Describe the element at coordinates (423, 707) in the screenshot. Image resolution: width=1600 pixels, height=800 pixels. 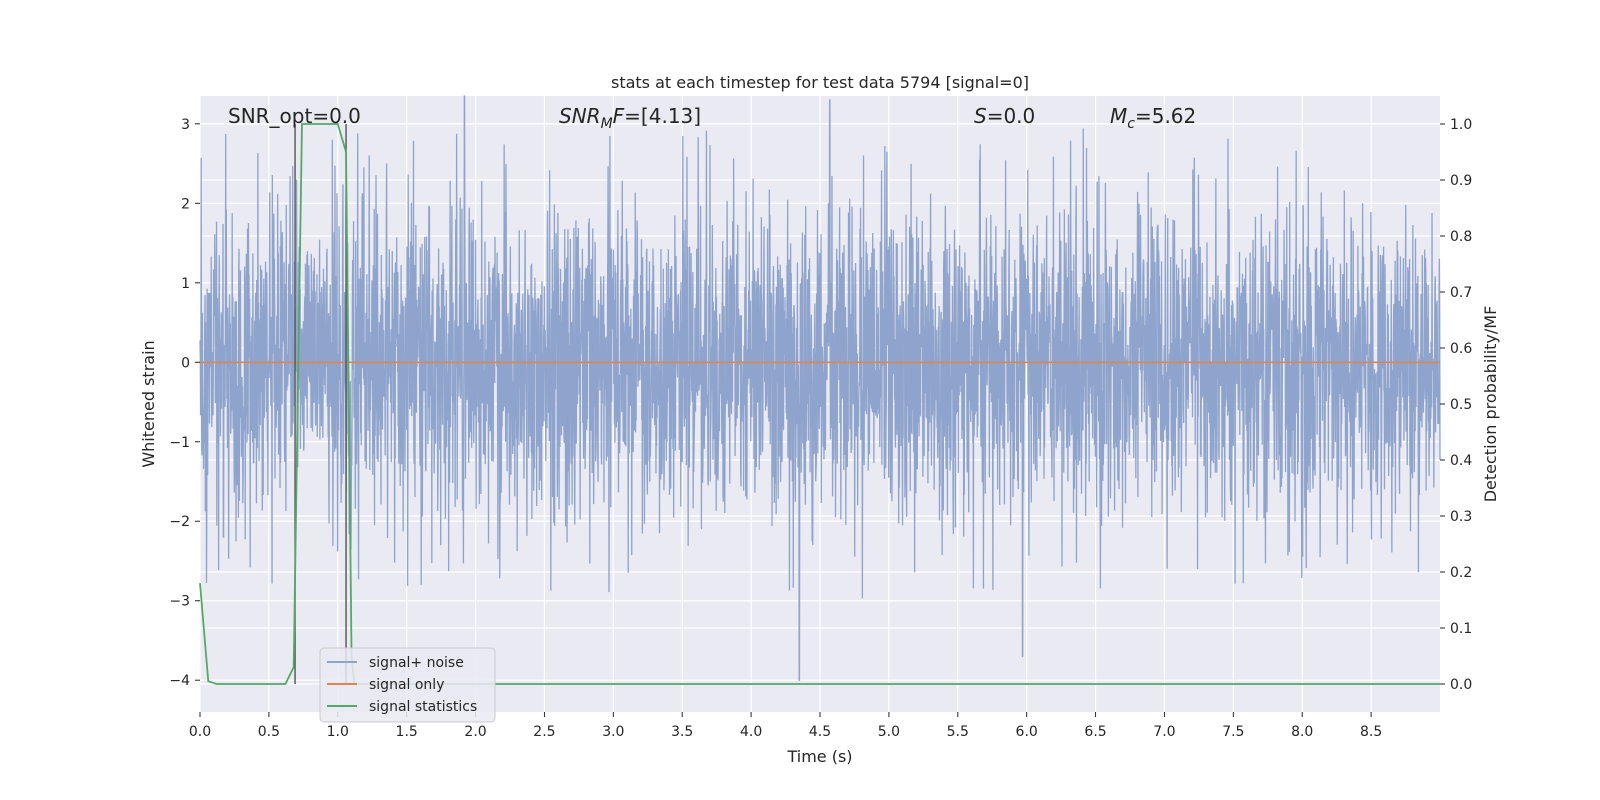
I see `legend-label-stats: signal statistics` at that location.